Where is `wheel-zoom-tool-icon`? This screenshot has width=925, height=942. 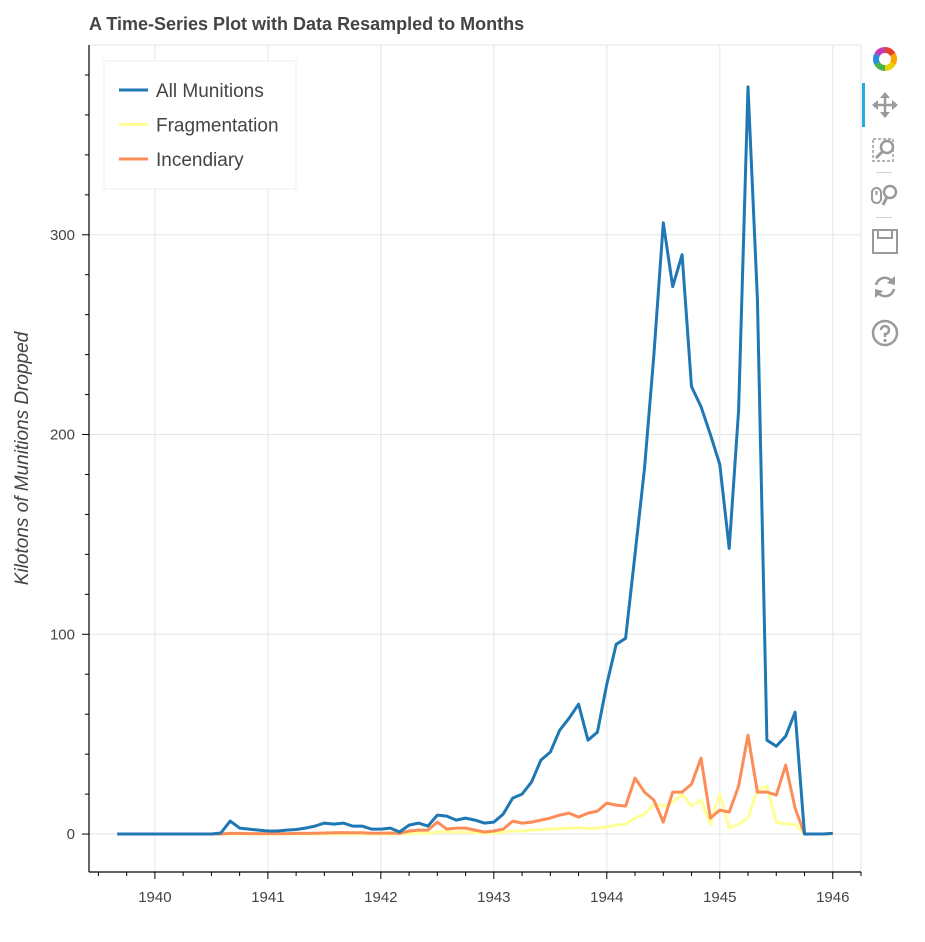 wheel-zoom-tool-icon is located at coordinates (885, 195).